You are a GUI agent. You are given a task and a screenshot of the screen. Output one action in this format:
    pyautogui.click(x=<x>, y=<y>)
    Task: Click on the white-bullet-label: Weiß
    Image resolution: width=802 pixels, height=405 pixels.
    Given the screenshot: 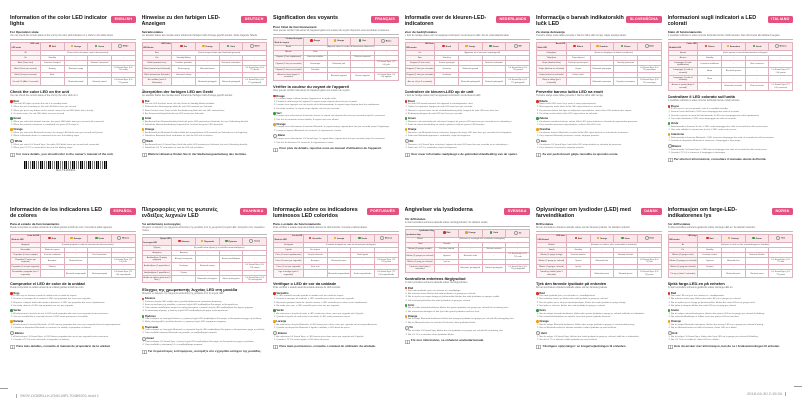 What is the action you would take?
    pyautogui.click(x=204, y=141)
    